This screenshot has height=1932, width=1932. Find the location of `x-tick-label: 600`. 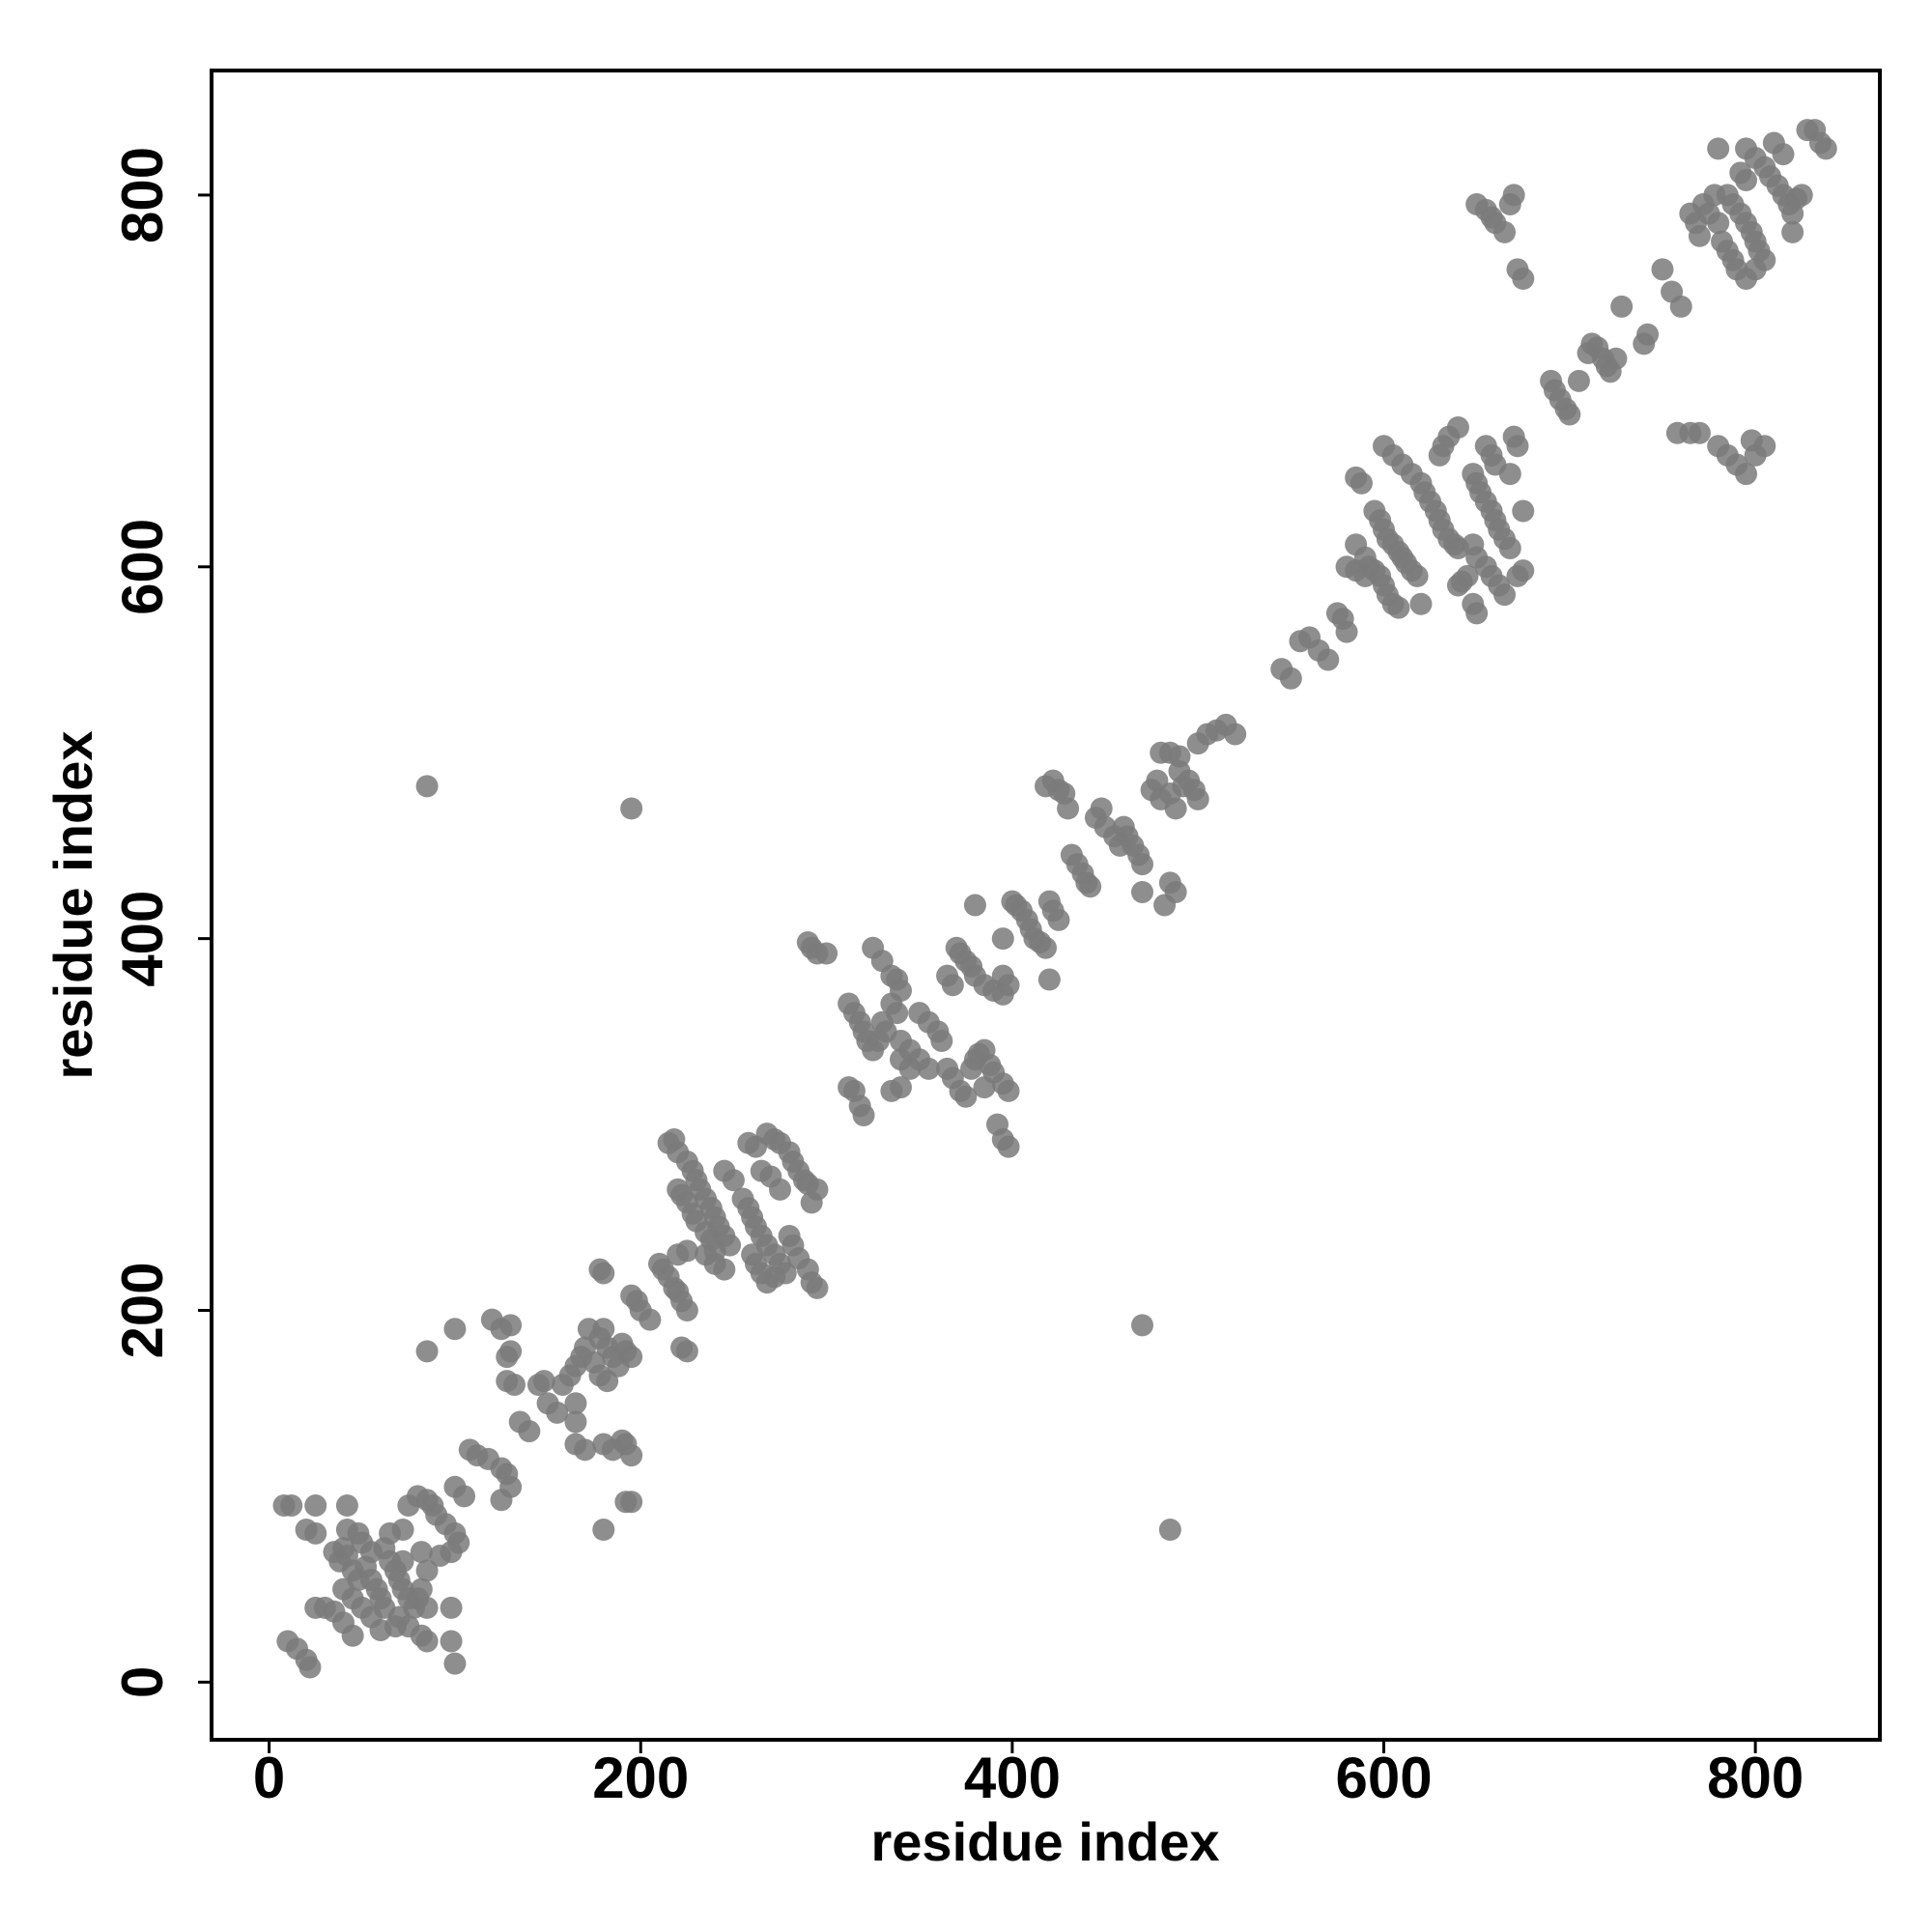

x-tick-label: 600 is located at coordinates (1383, 1778).